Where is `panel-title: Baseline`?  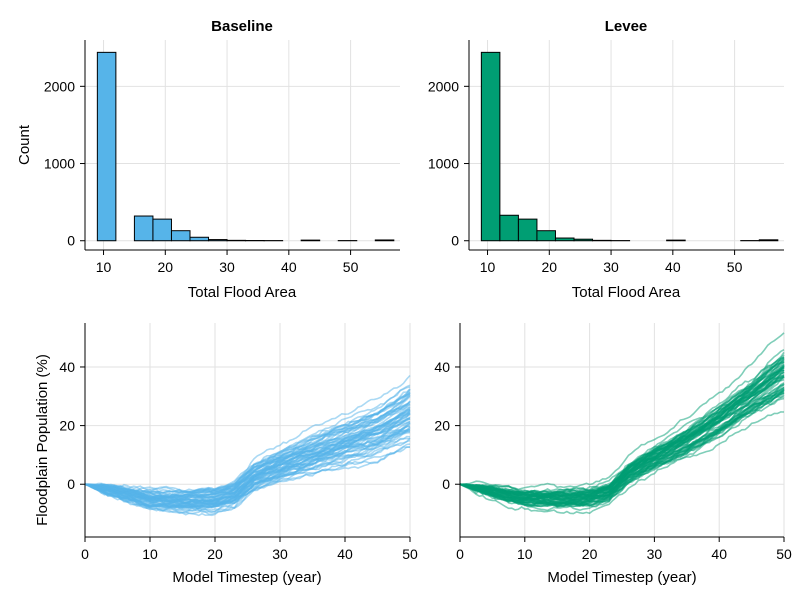
panel-title: Baseline is located at coordinates (242, 26).